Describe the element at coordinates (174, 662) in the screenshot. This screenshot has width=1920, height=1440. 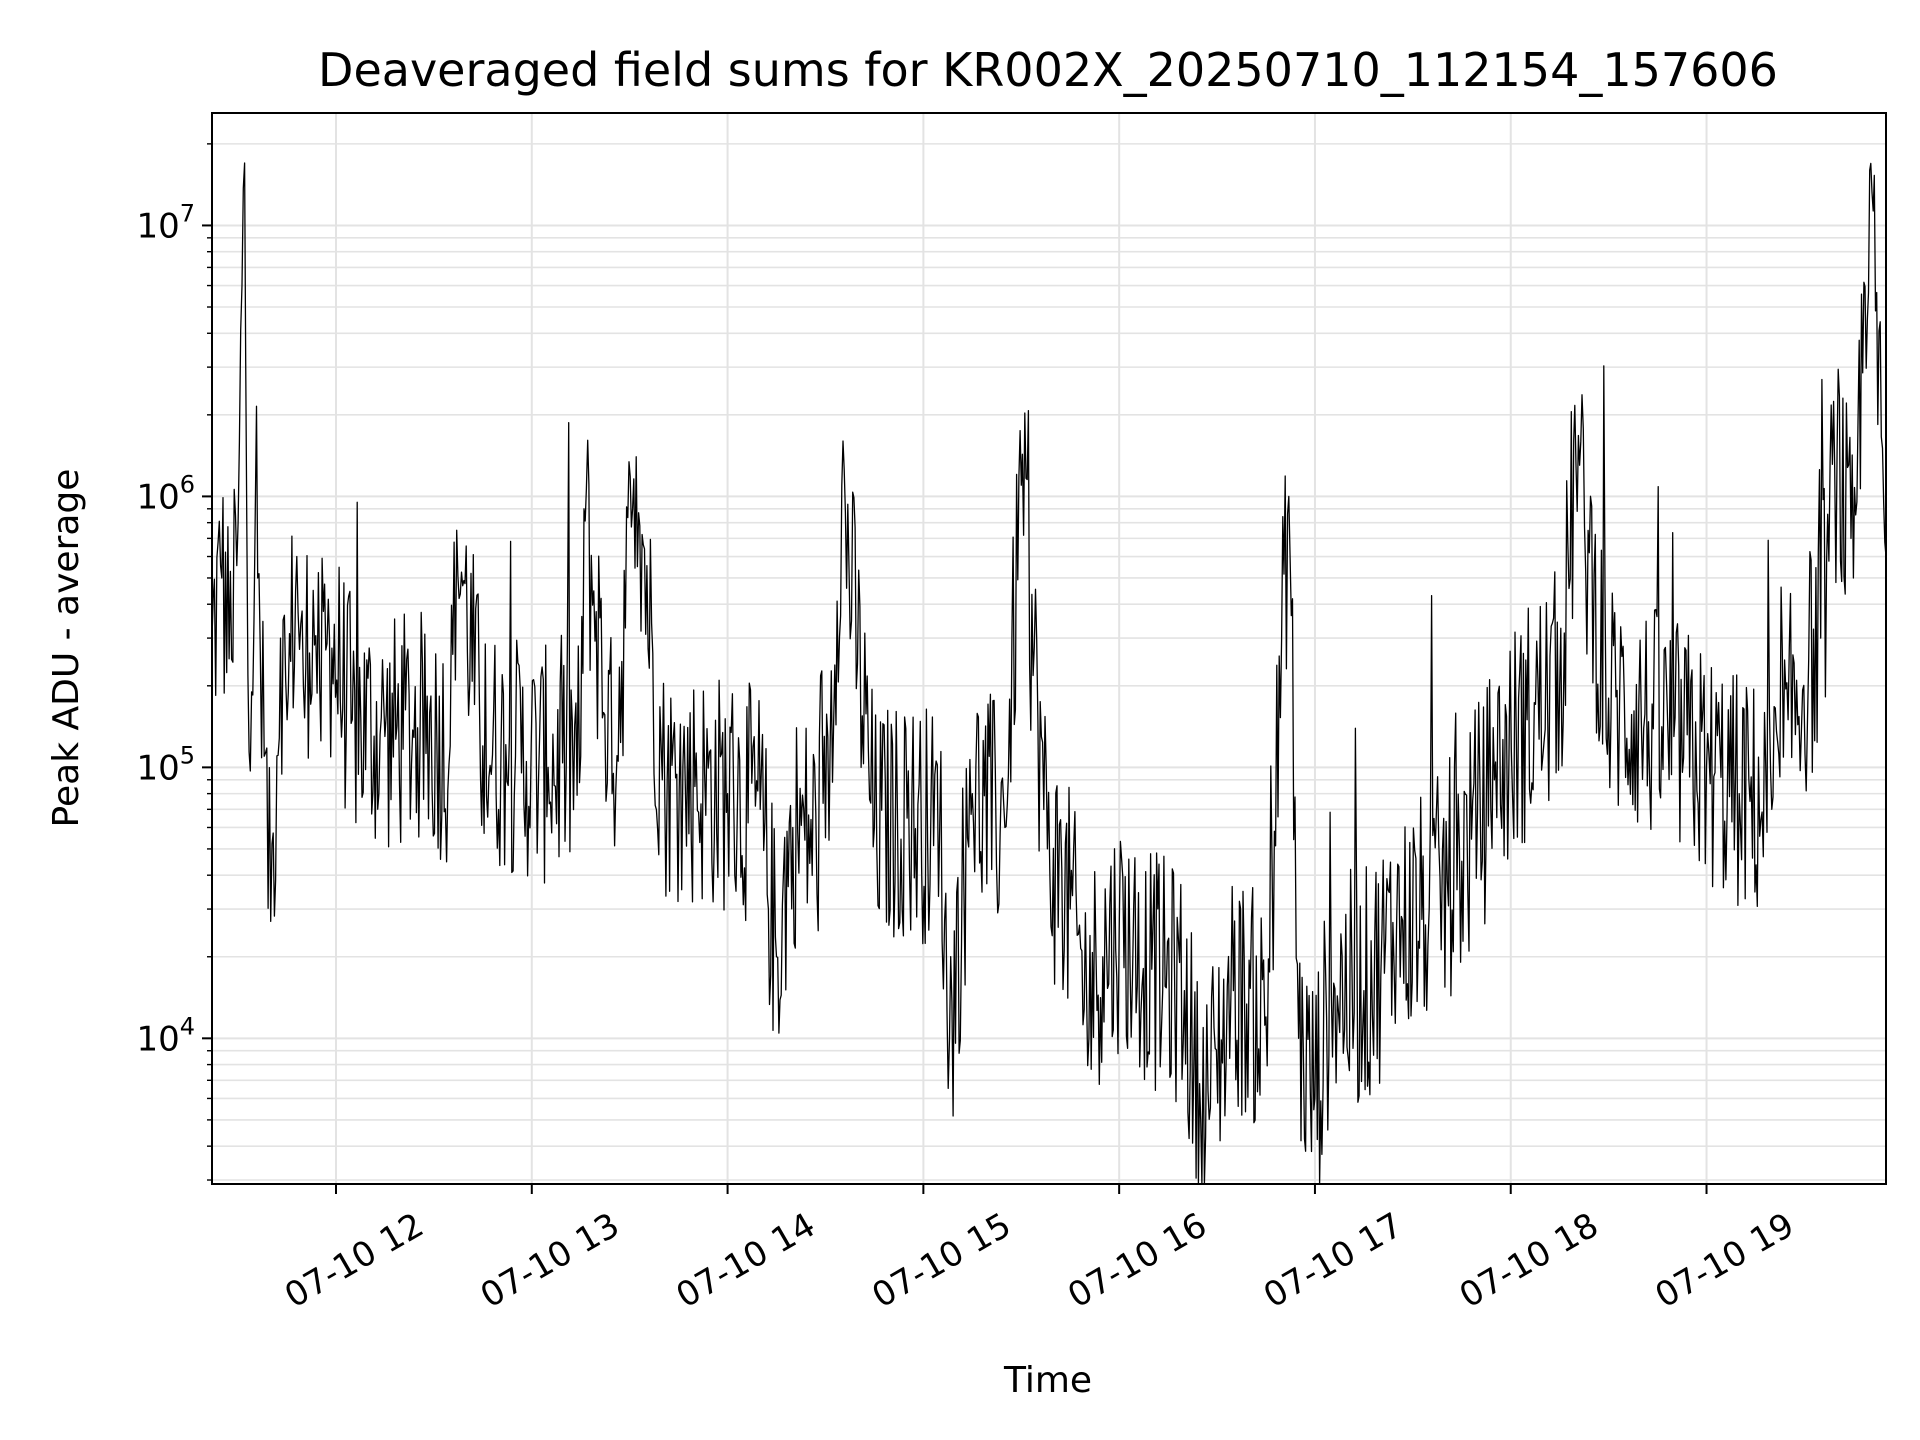
I see `y-axis: 10⁴ 10⁵ 10⁶ 10⁷` at that location.